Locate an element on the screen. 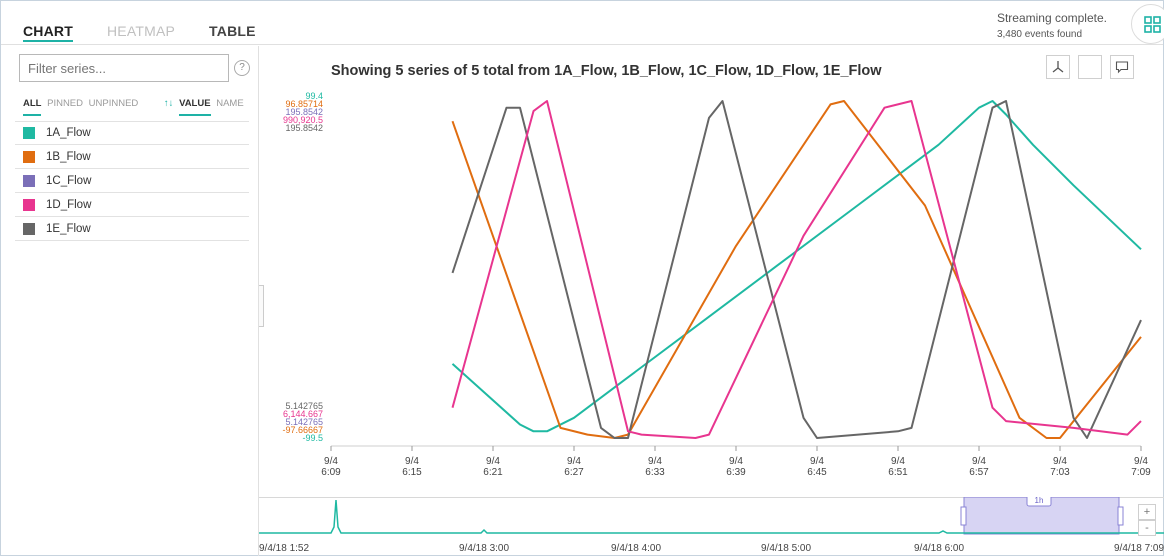 The width and height of the screenshot is (1164, 556). x-tick-label: 9/4 7:03 is located at coordinates (1060, 467).